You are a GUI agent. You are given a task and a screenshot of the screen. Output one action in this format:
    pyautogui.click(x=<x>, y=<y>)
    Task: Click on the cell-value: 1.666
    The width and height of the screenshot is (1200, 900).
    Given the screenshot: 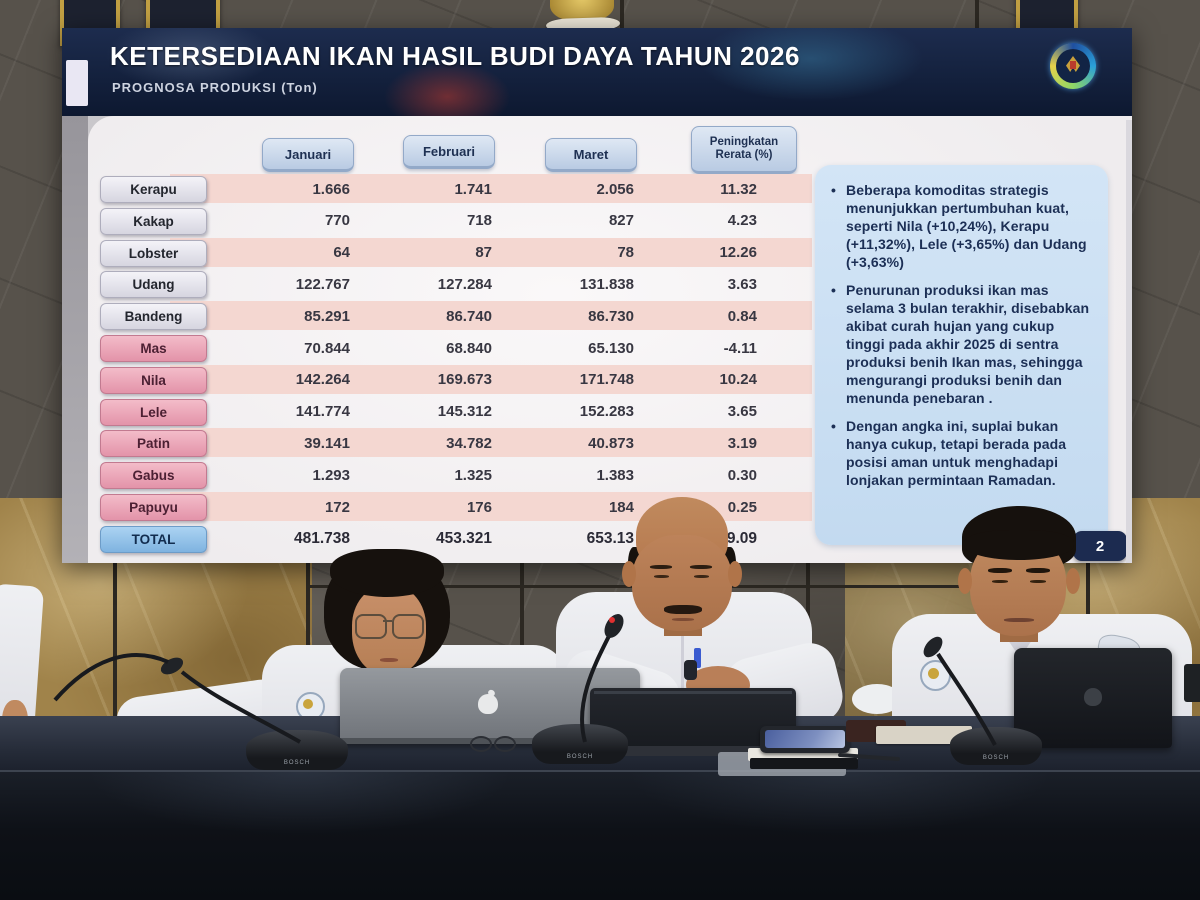 What is the action you would take?
    pyautogui.click(x=331, y=189)
    